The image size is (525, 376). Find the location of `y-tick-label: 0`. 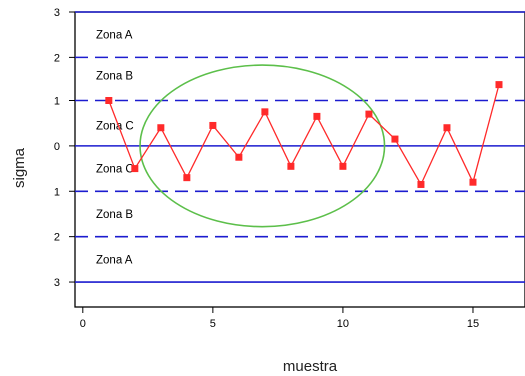

y-tick-label: 0 is located at coordinates (57, 147).